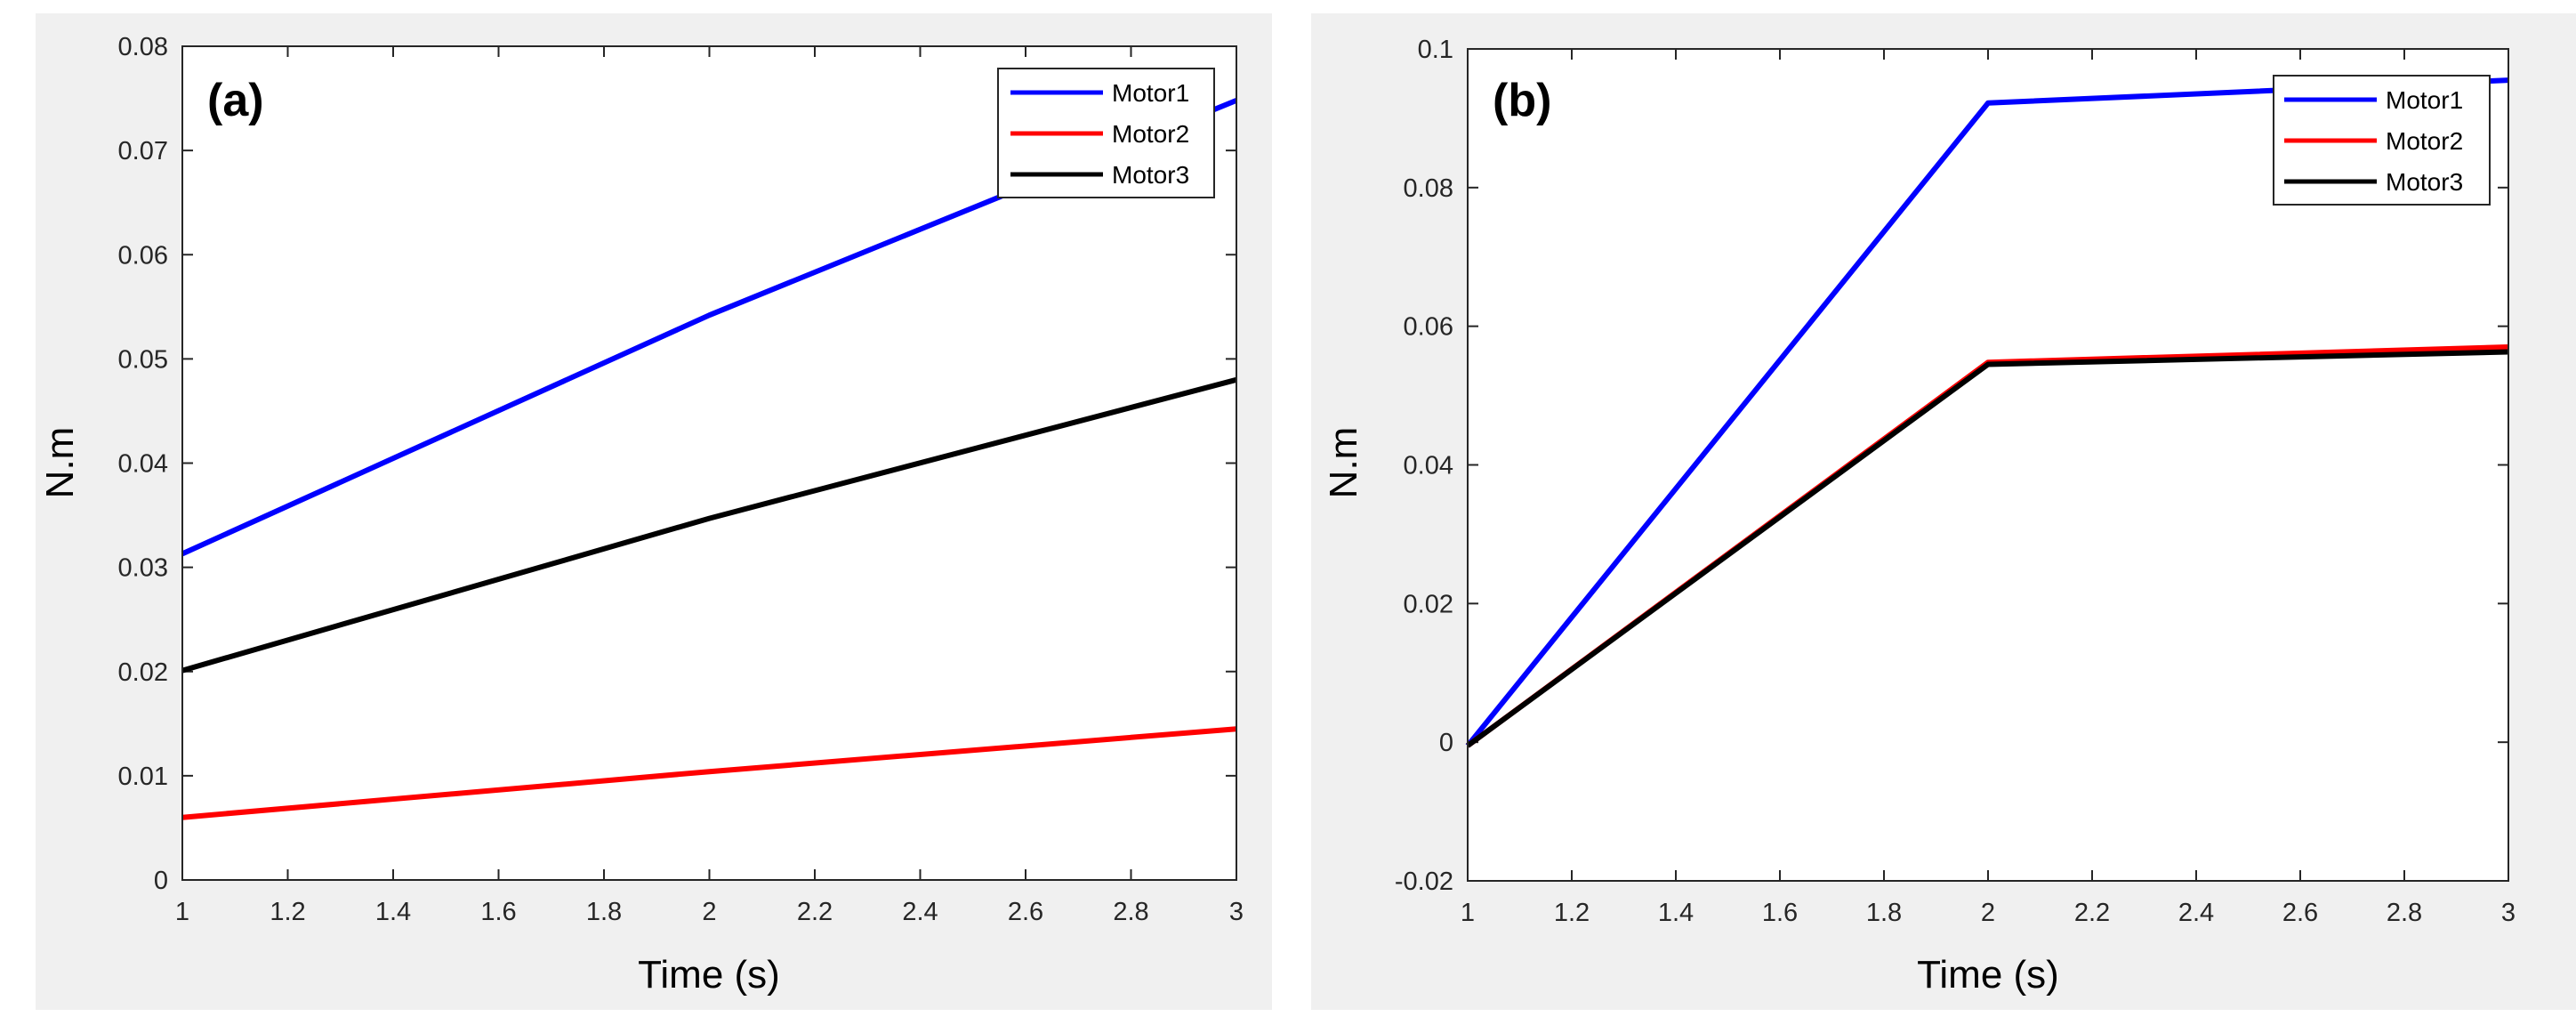 The height and width of the screenshot is (1025, 2576). I want to click on x-tick-label-b: 2, so click(1988, 913).